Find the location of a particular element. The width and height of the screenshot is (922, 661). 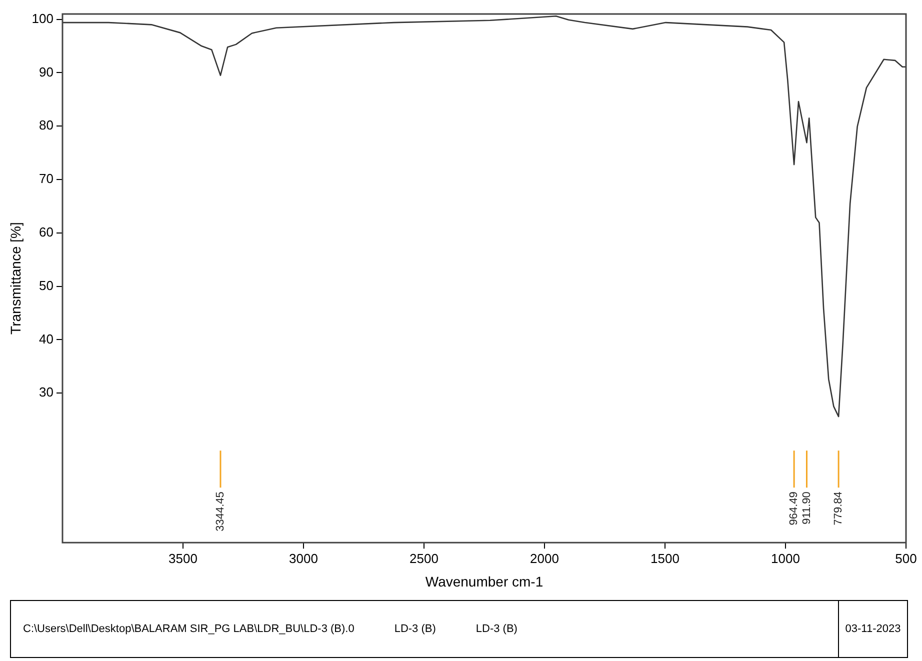

ref-line-label: 779.84 is located at coordinates (838, 509).